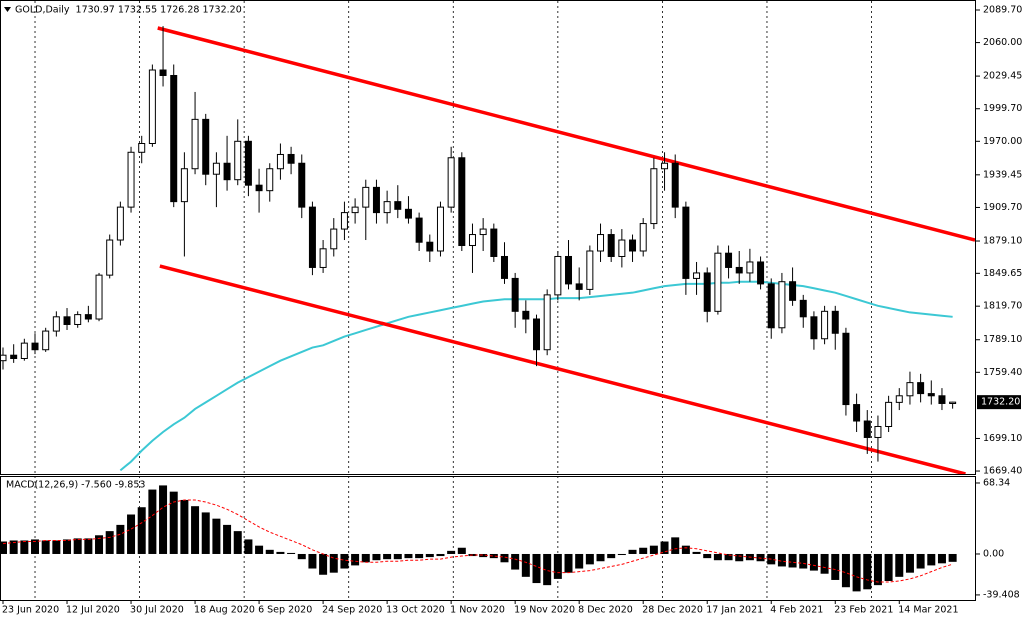  I want to click on y-tick-label: 1759.40, so click(1002, 372).